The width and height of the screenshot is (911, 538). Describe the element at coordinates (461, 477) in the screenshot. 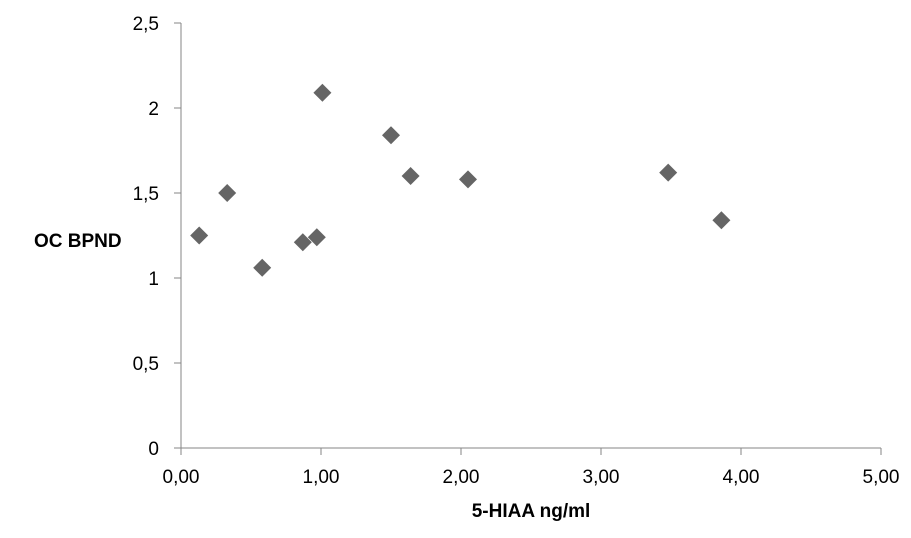

I see `x-tick-label: 2,00` at that location.